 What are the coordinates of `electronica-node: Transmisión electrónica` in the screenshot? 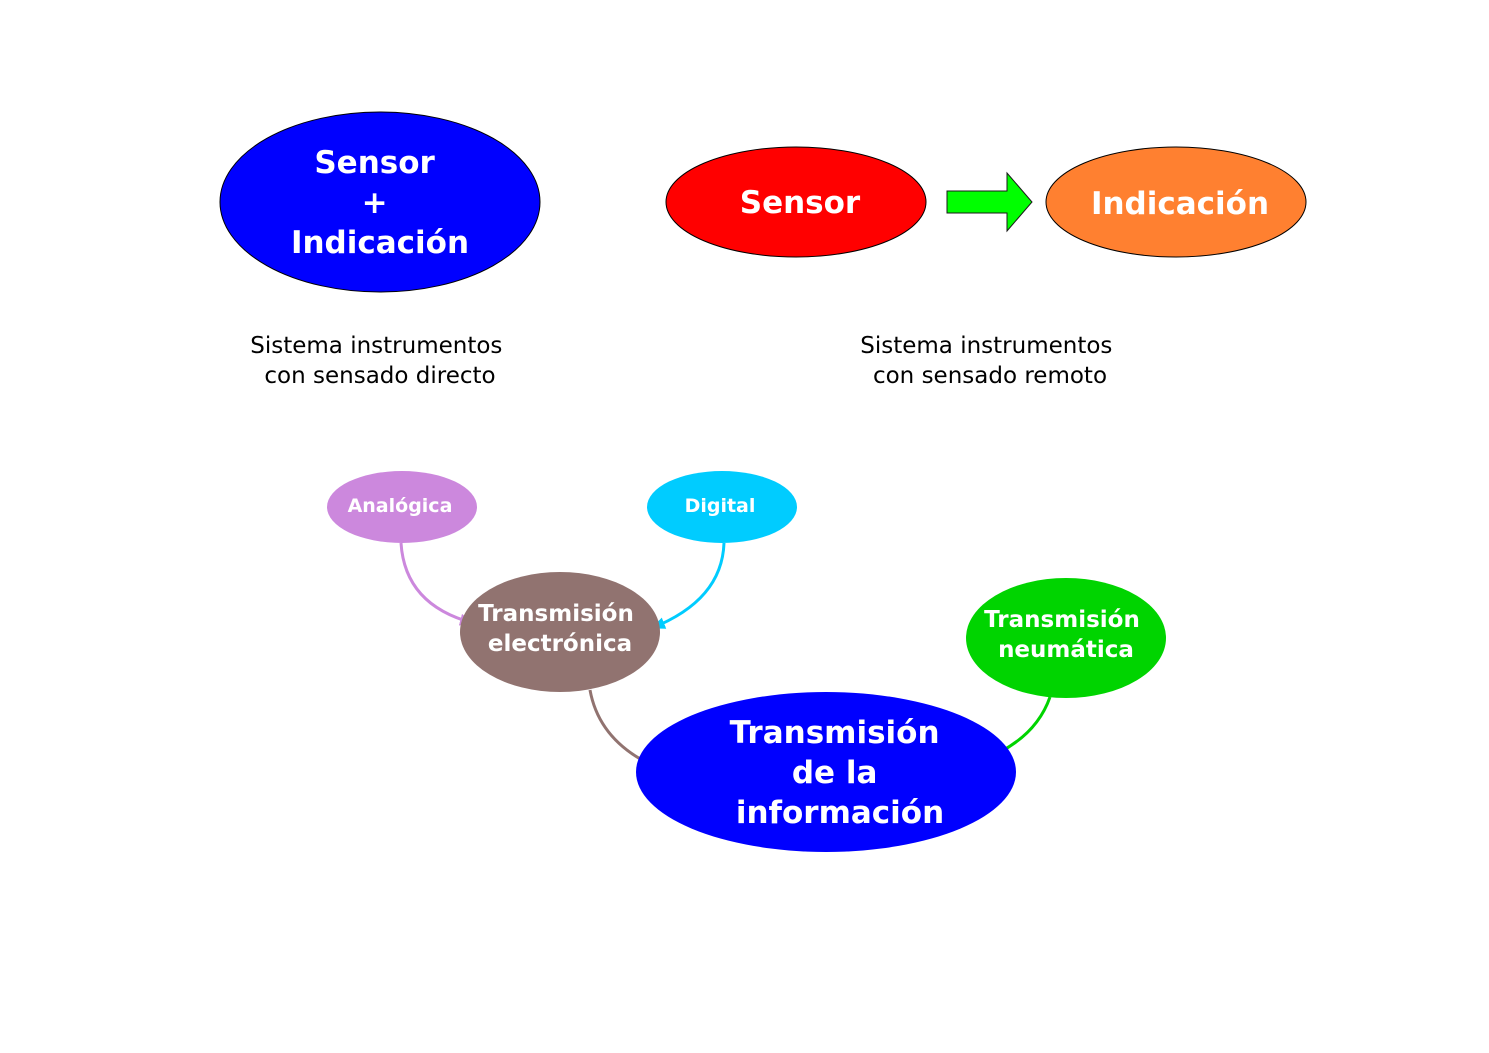 It's located at (560, 632).